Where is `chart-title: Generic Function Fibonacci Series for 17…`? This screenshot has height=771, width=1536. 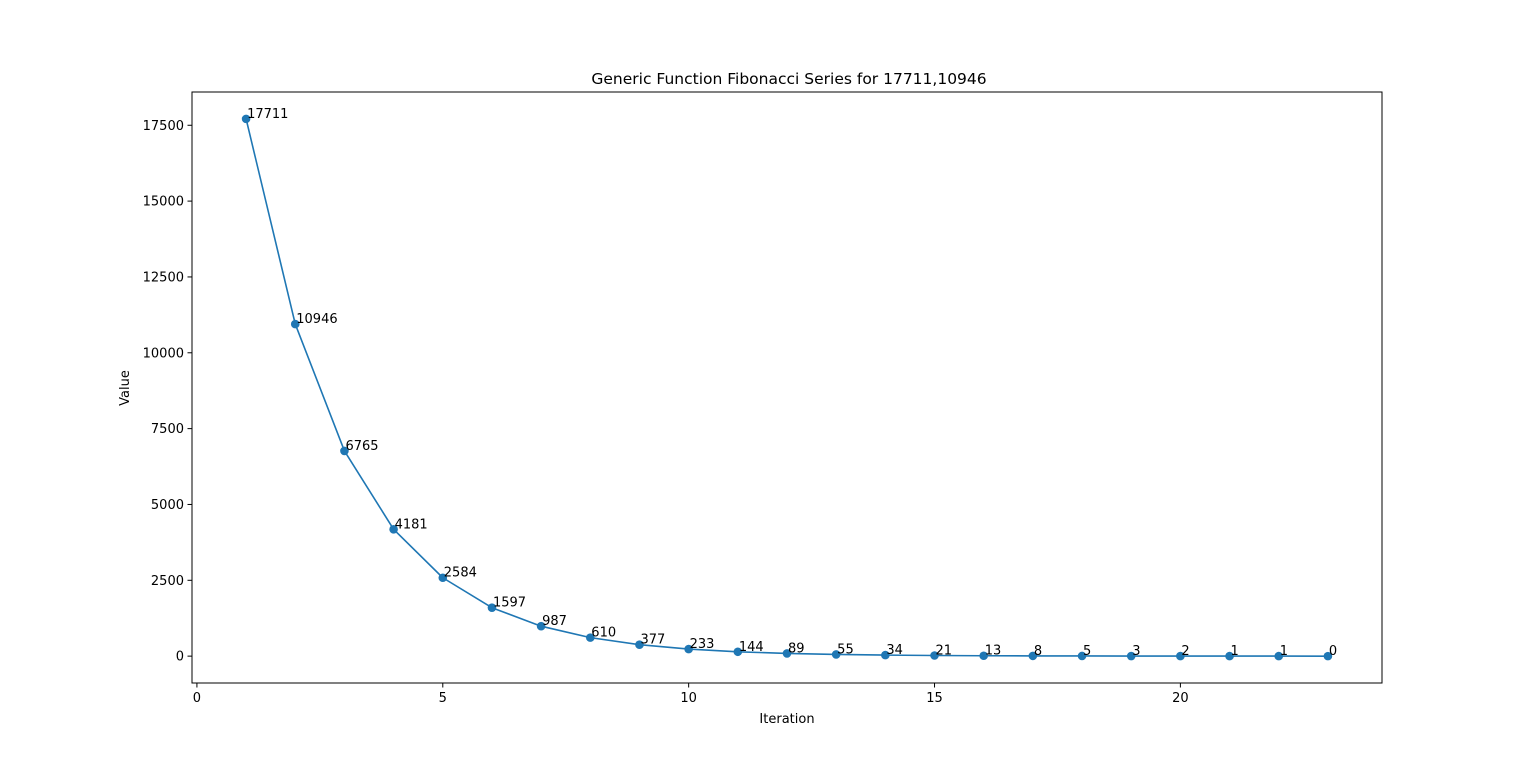 chart-title: Generic Function Fibonacci Series for 17… is located at coordinates (788, 79).